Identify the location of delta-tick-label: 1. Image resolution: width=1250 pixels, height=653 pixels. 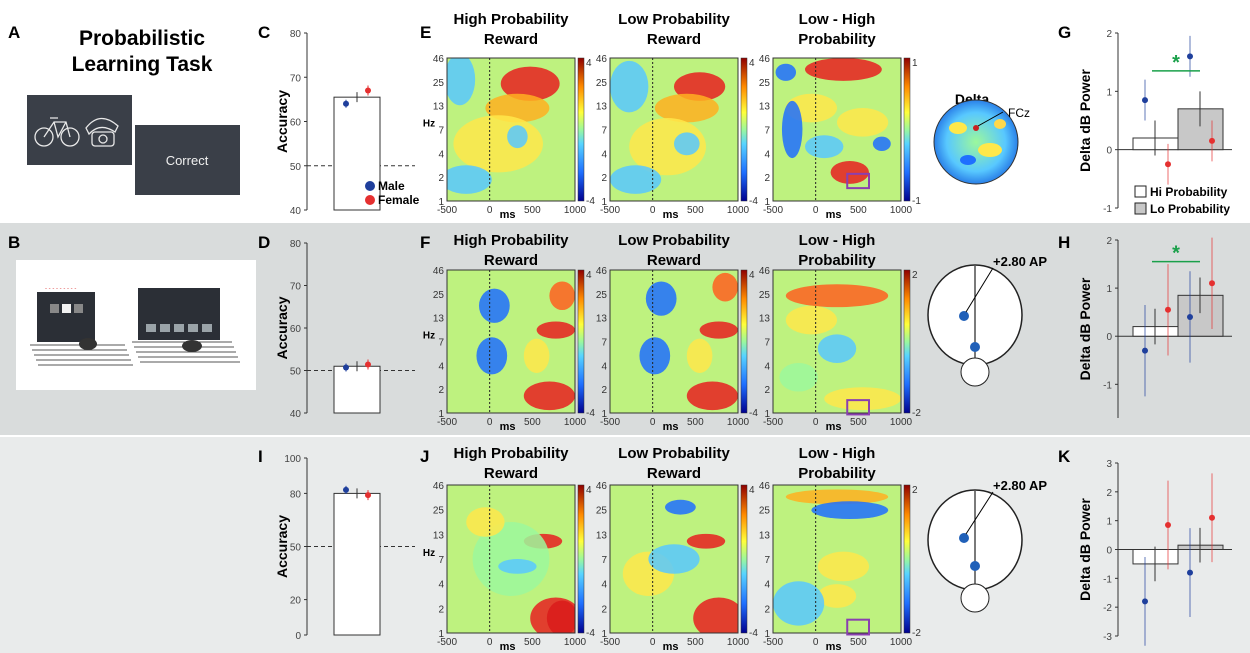
(1109, 522).